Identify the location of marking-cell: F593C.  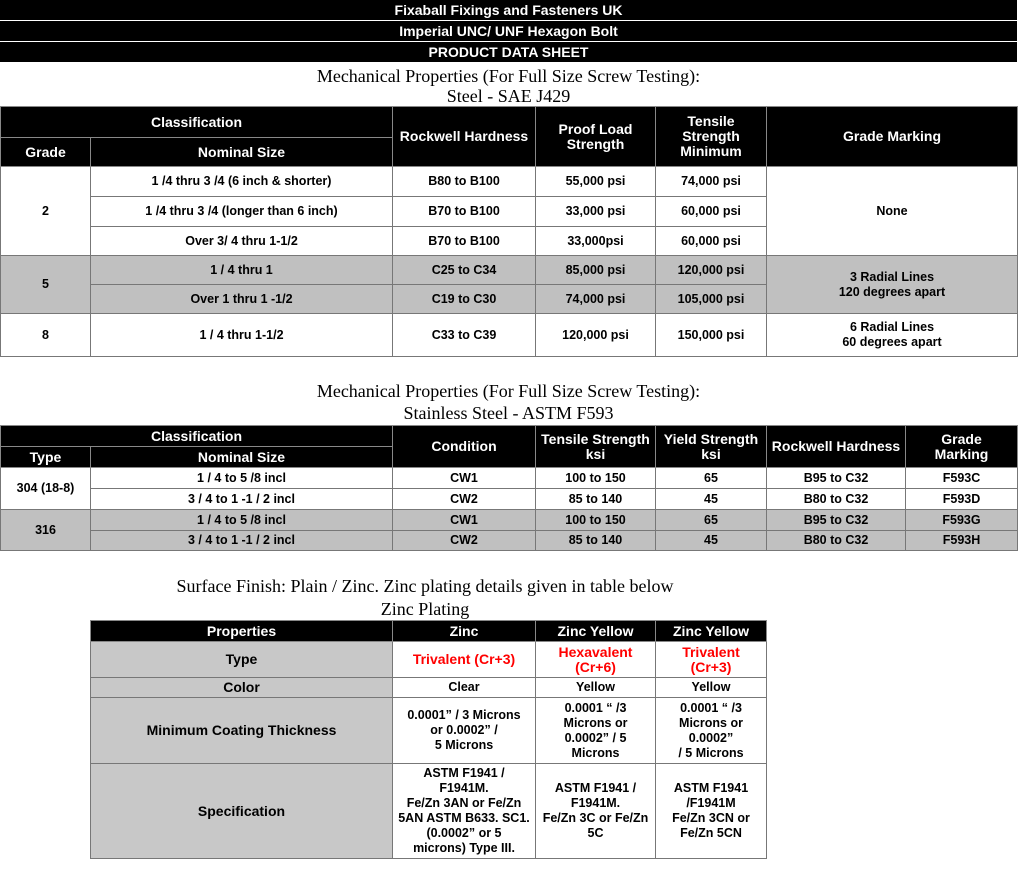
(961, 478).